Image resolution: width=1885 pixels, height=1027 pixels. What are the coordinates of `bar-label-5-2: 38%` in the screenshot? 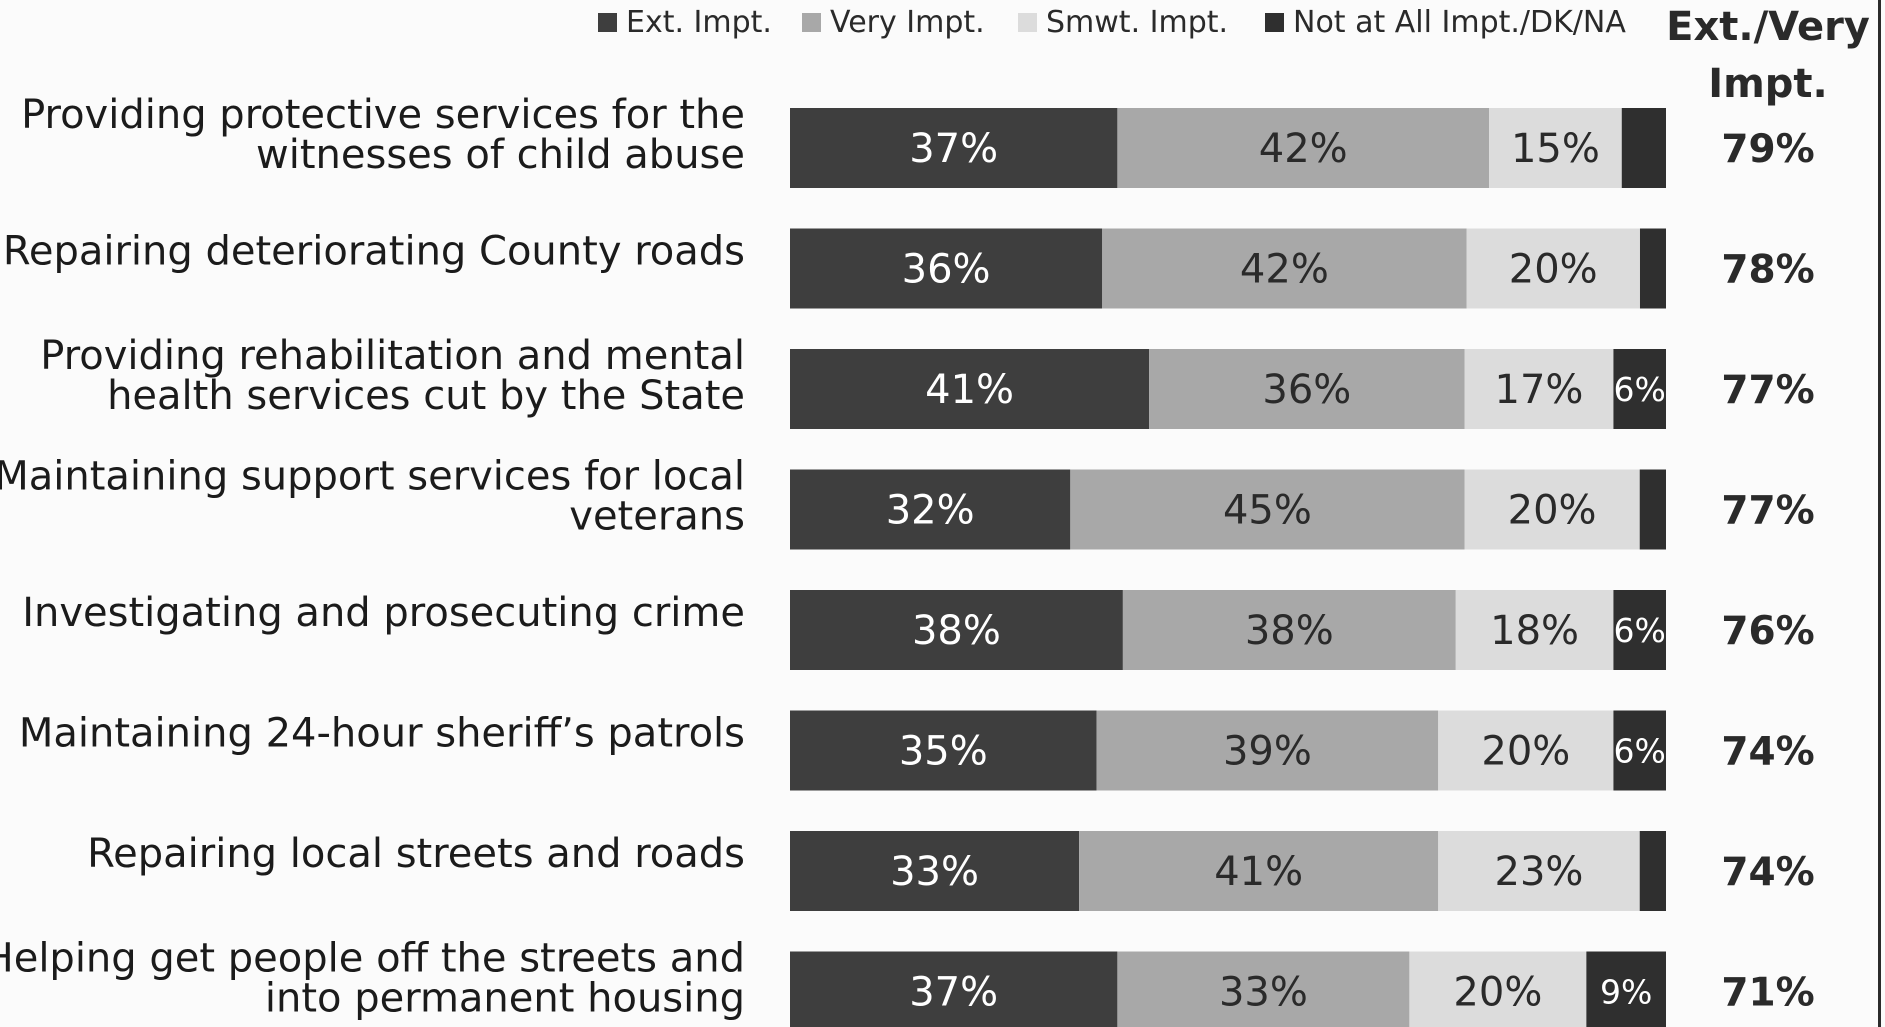 It's located at (1289, 631).